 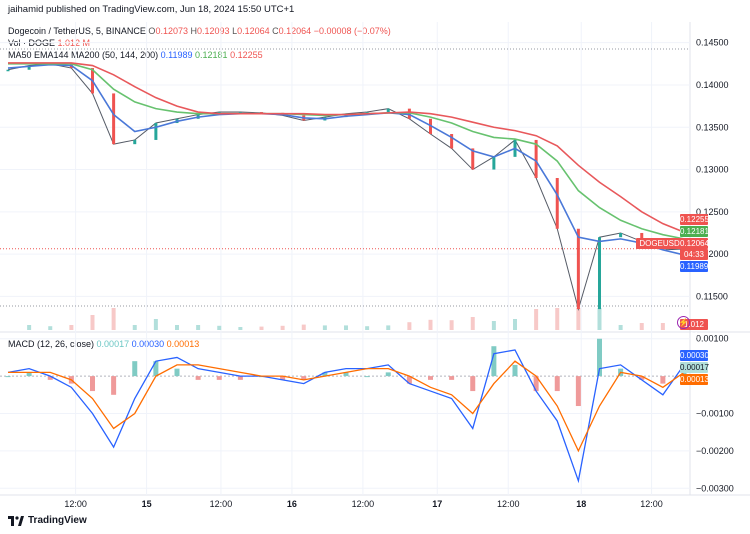 I want to click on macd-label: MACD (12, 26, close), so click(x=51, y=344).